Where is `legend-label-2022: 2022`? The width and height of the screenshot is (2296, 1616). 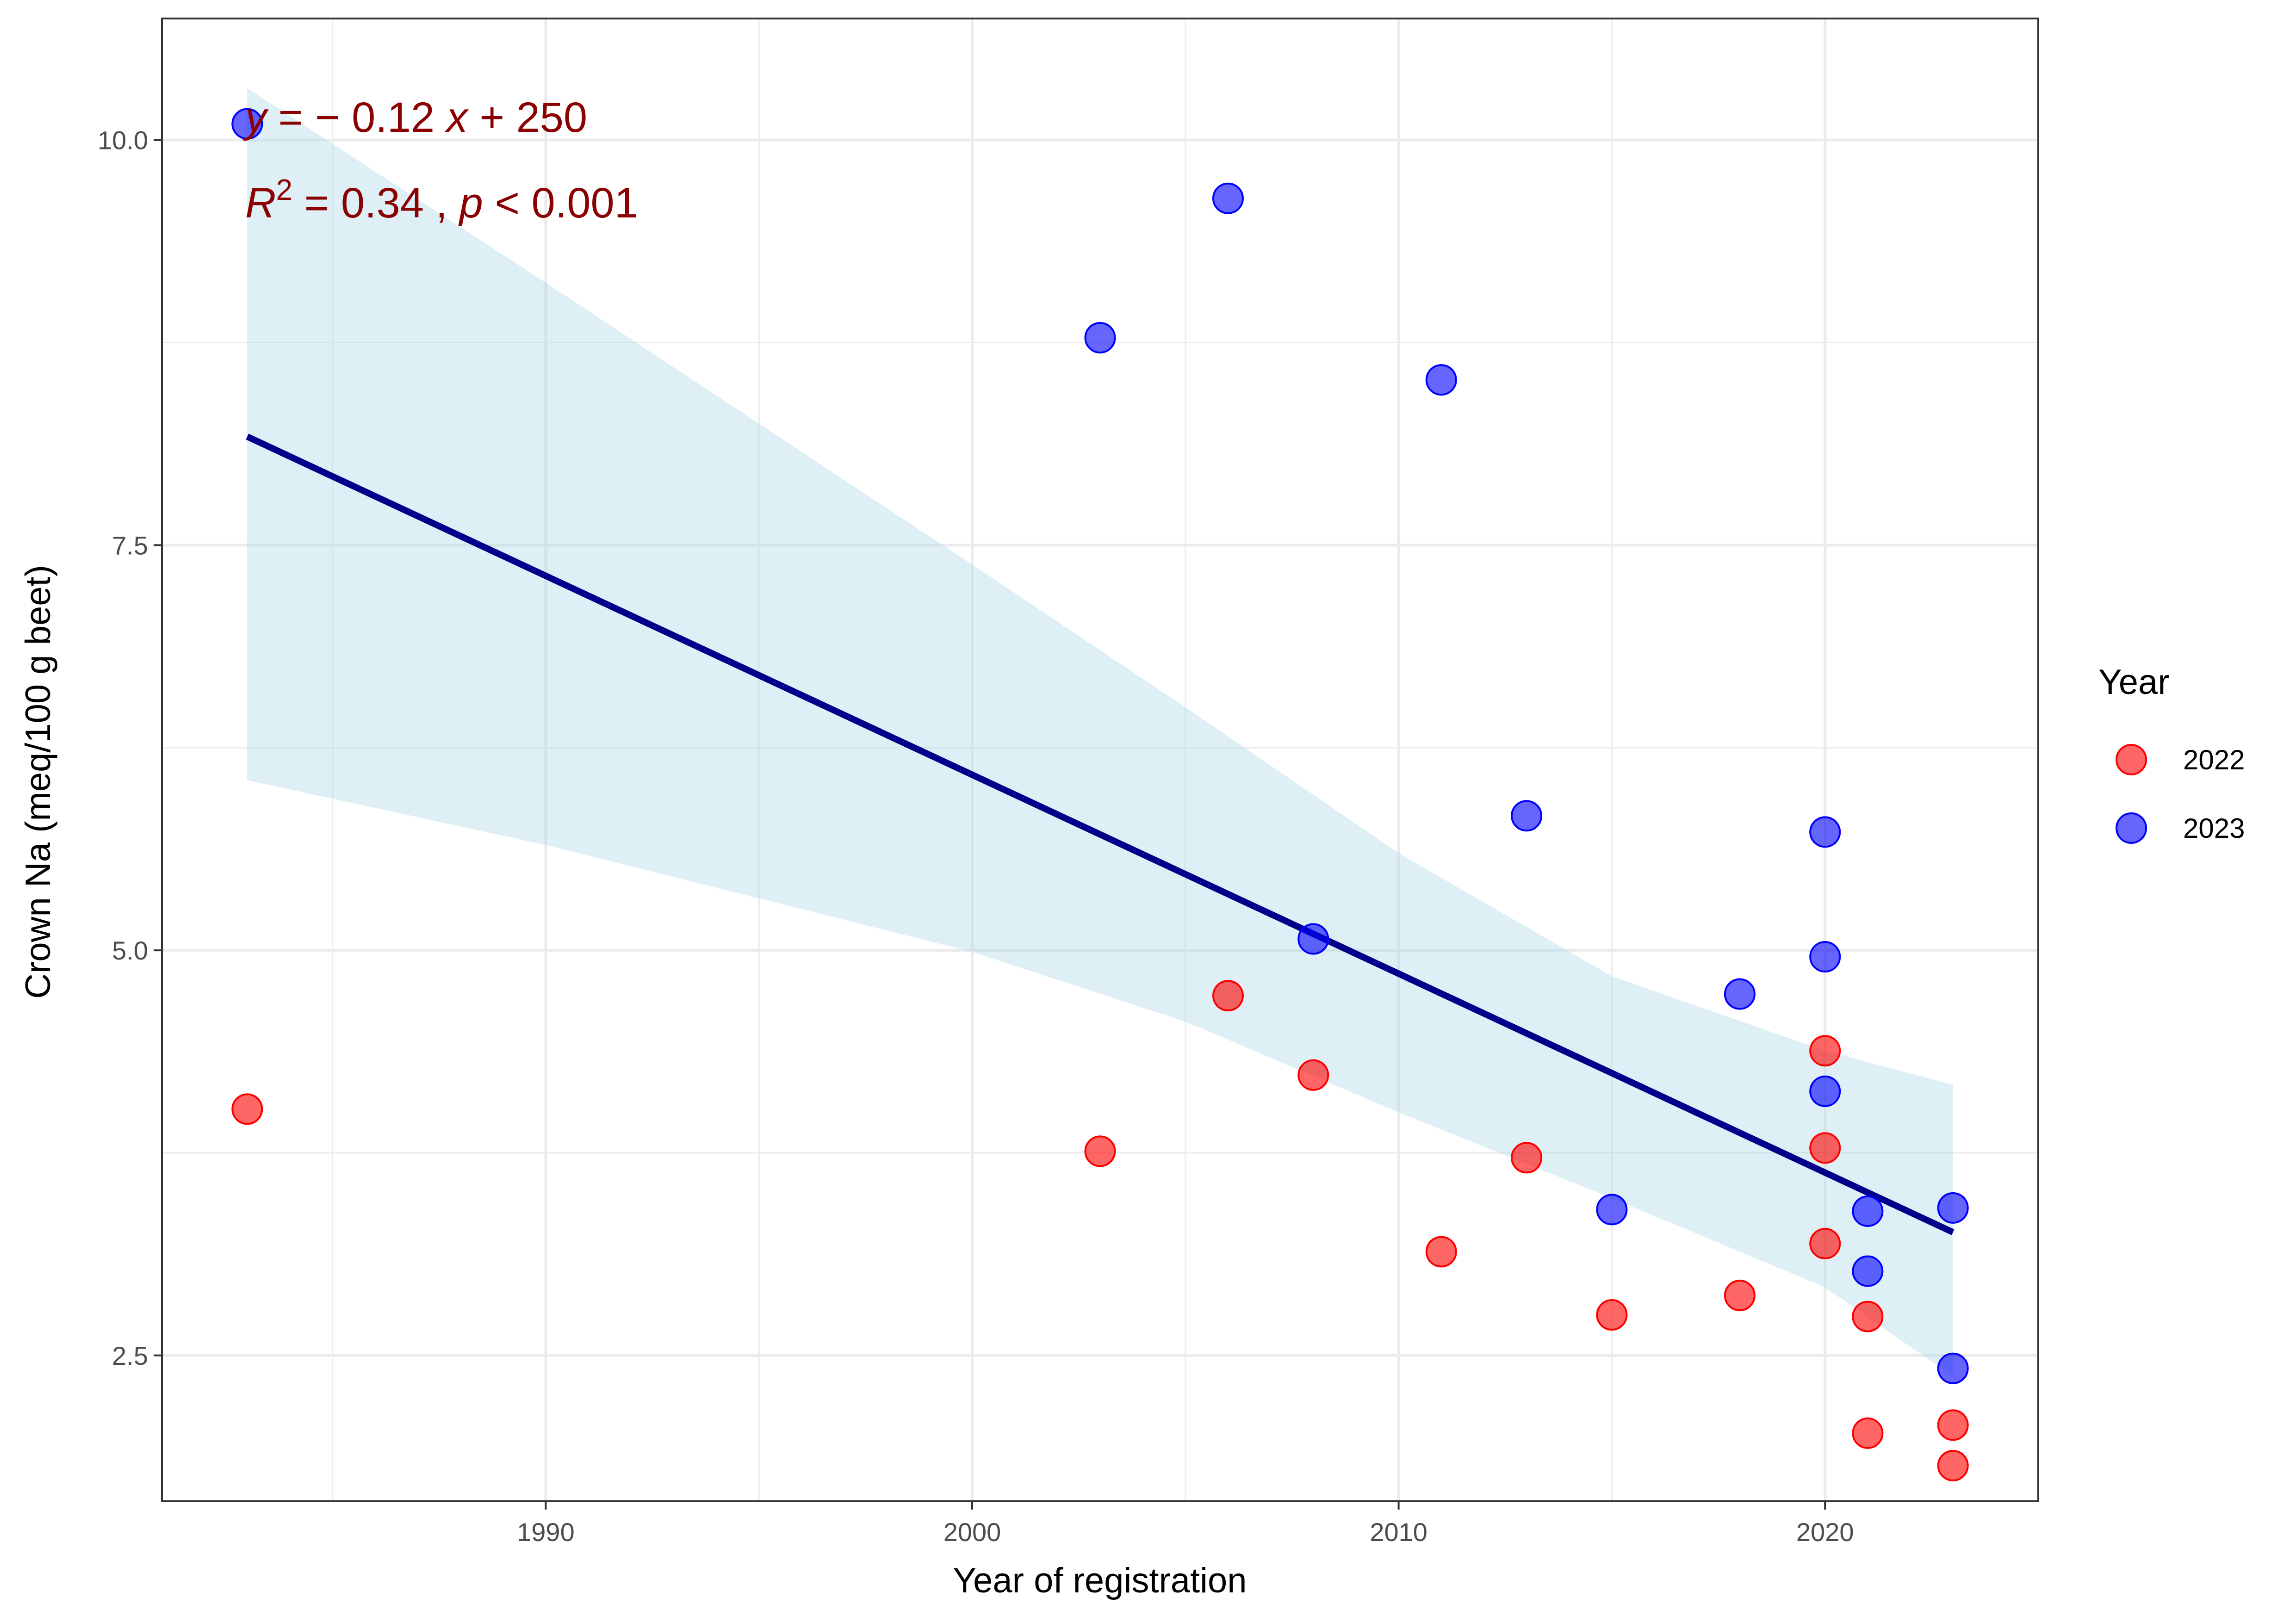 legend-label-2022: 2022 is located at coordinates (2214, 760).